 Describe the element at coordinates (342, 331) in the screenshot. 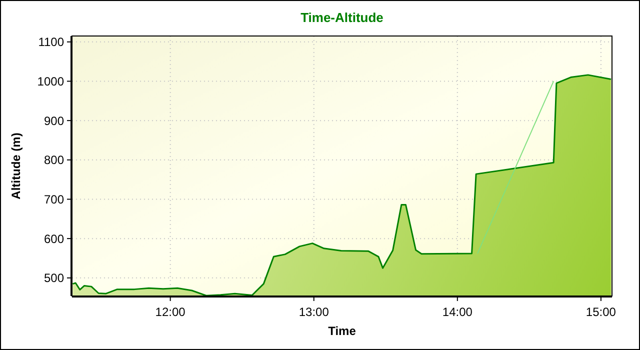

I see `x-axis-title: Time` at that location.